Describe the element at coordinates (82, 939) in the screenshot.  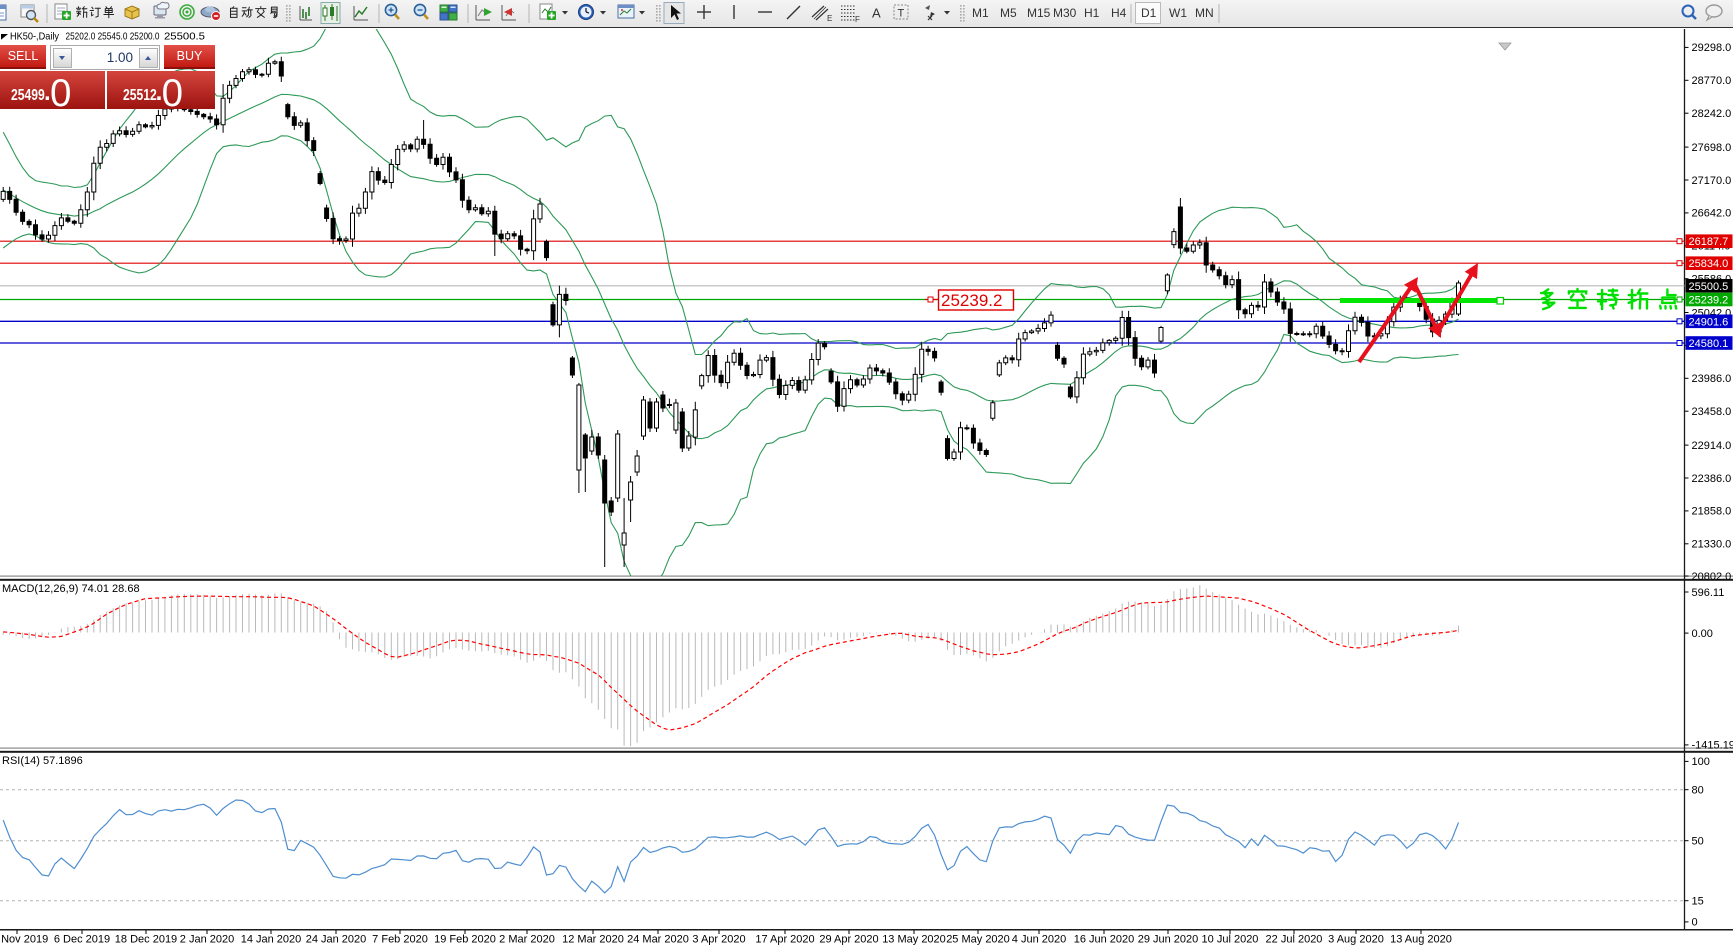
I see `svg-text: 6 Dec 2019` at that location.